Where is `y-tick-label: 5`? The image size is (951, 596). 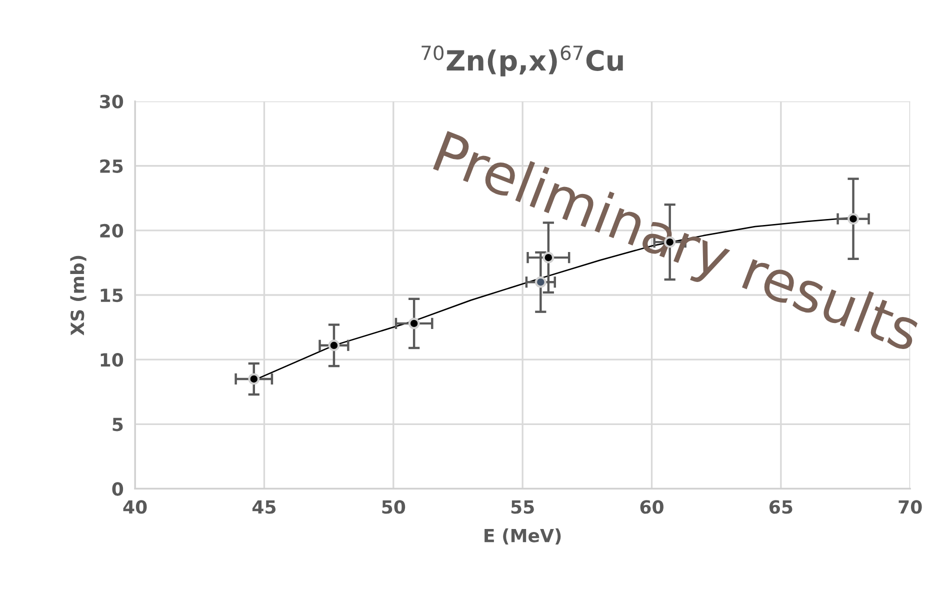
y-tick-label: 5 is located at coordinates (117, 425).